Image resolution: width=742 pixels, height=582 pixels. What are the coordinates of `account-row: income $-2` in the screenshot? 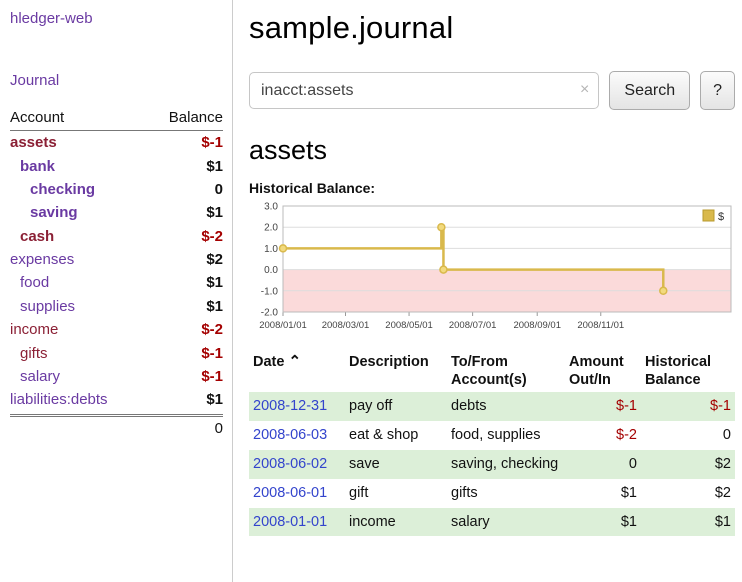 It's located at (116, 329).